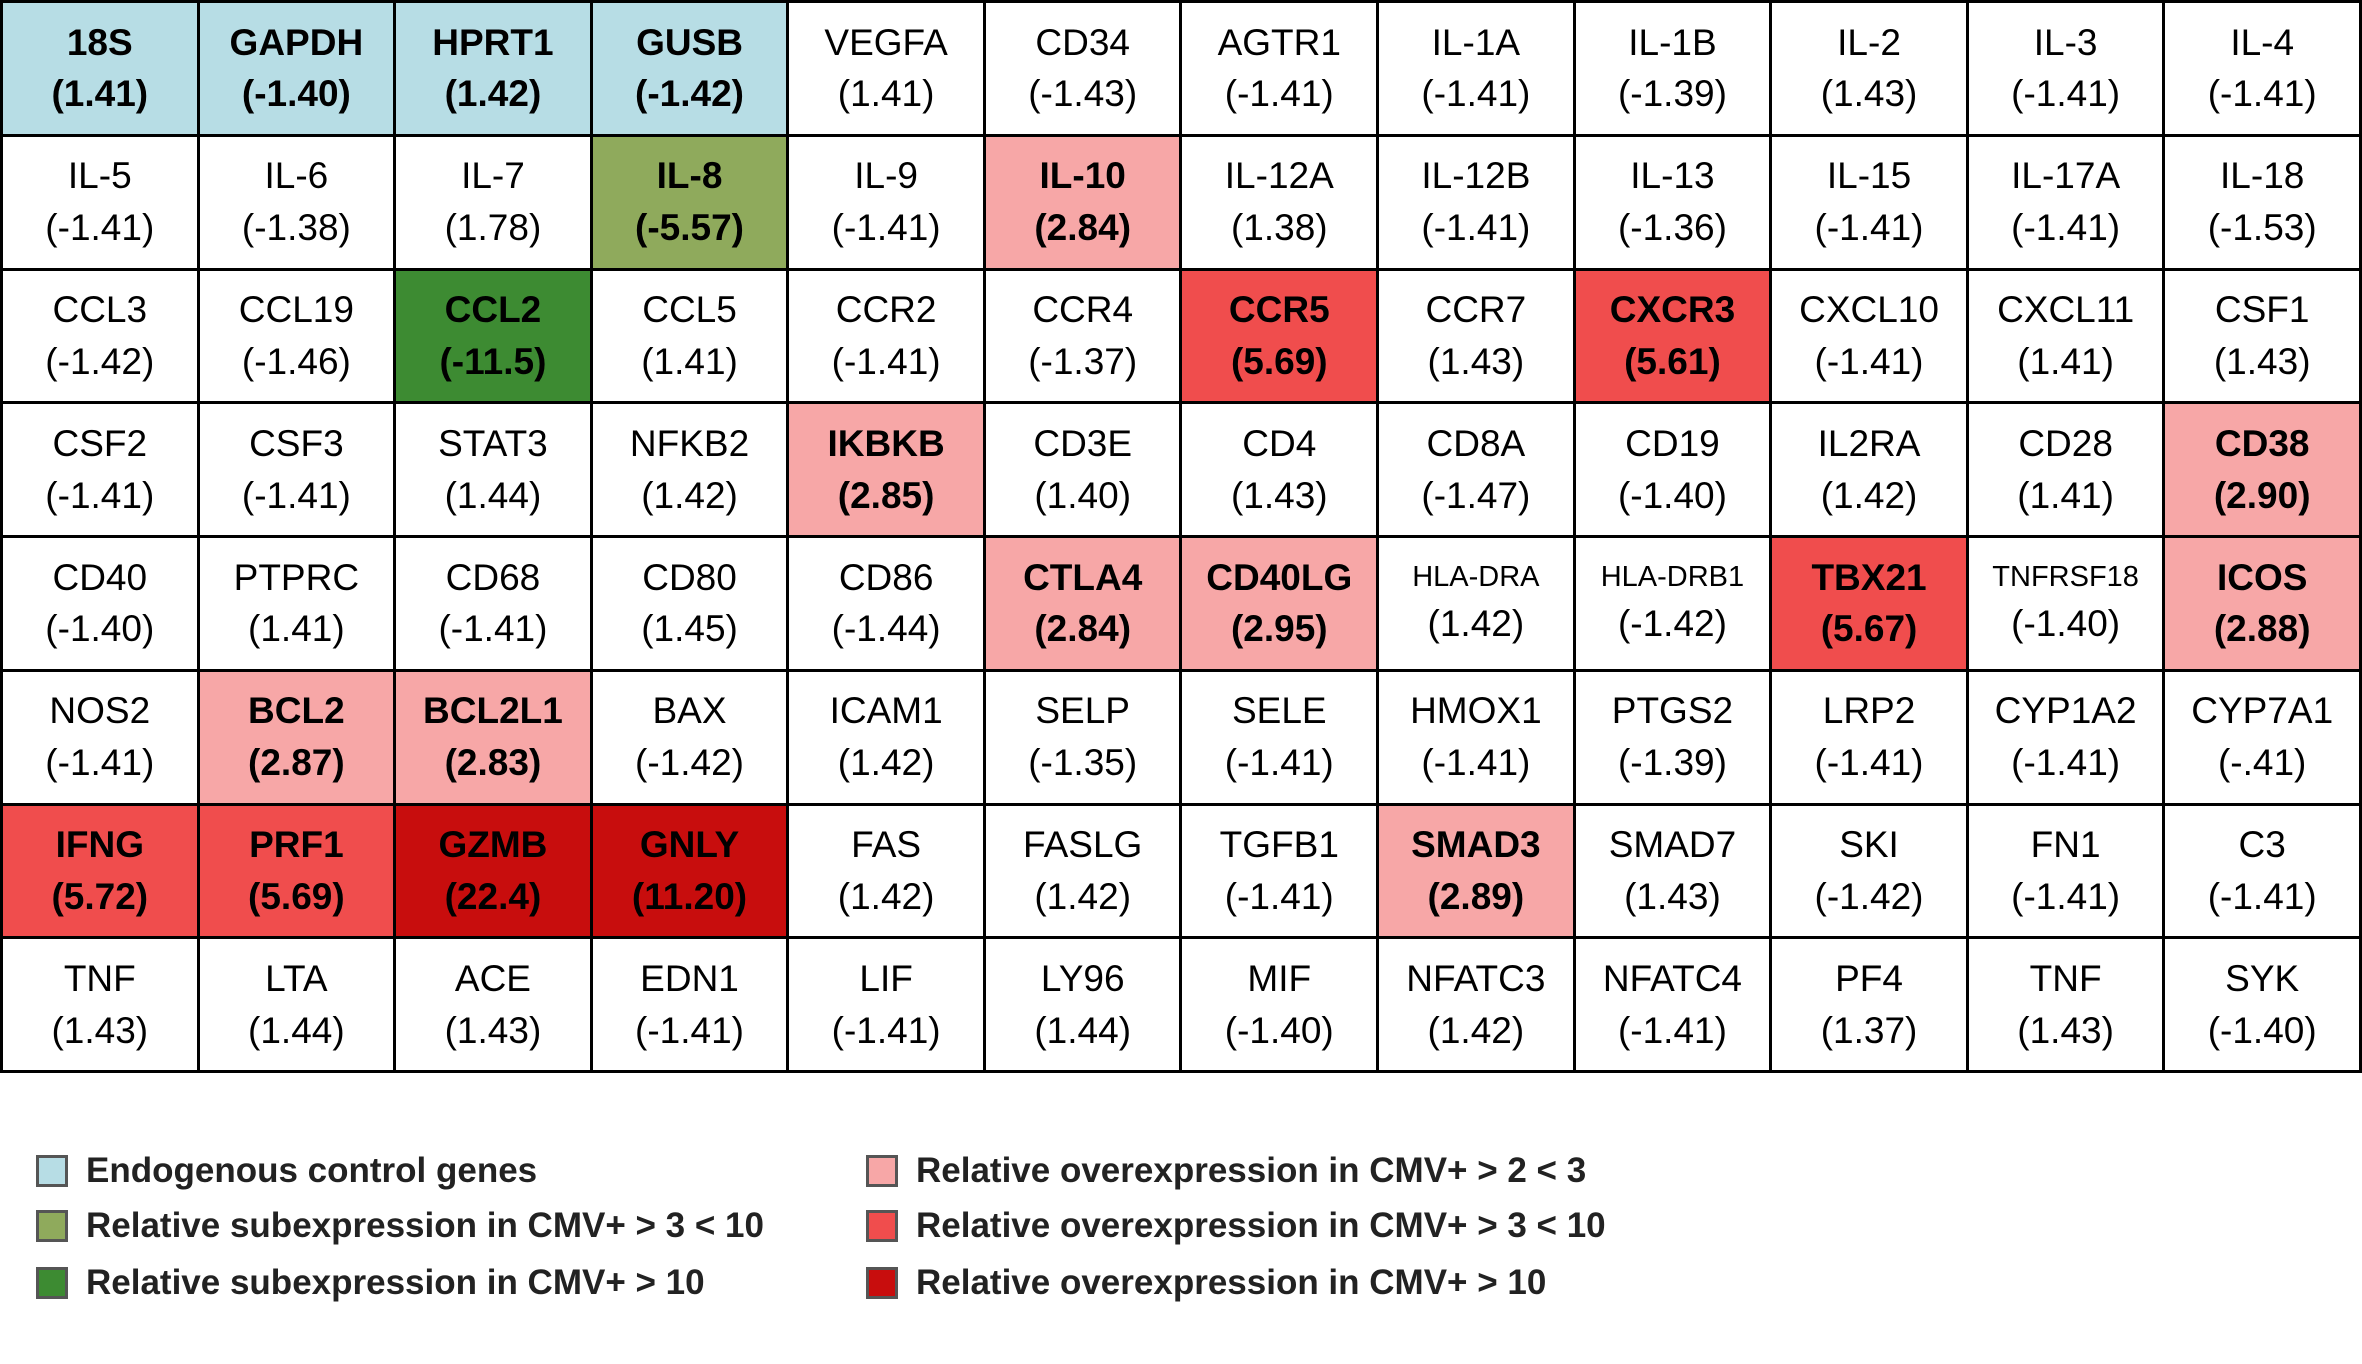  Describe the element at coordinates (1279, 845) in the screenshot. I see `gene-name: TGFB1` at that location.